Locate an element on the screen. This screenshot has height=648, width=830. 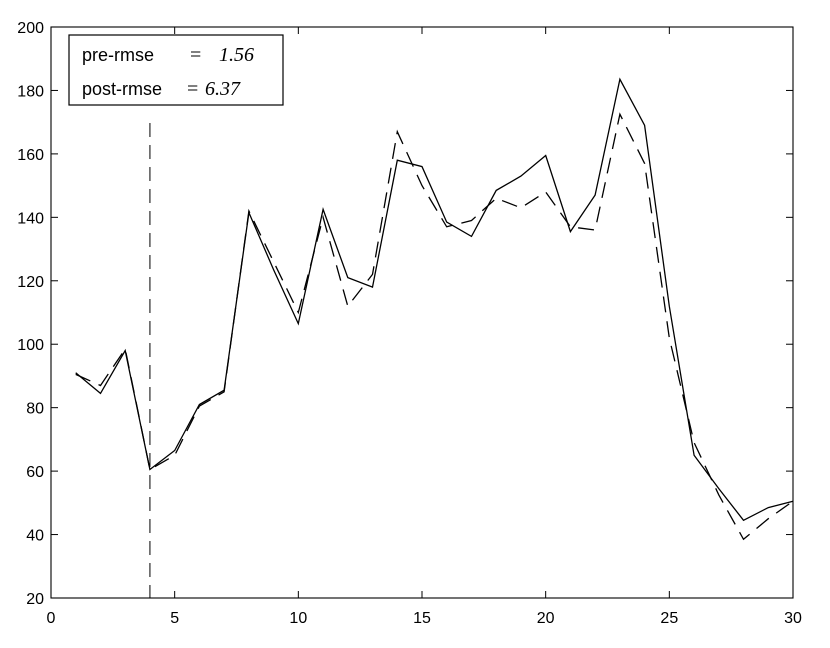
y-tick-label: 160 is located at coordinates (30, 155).